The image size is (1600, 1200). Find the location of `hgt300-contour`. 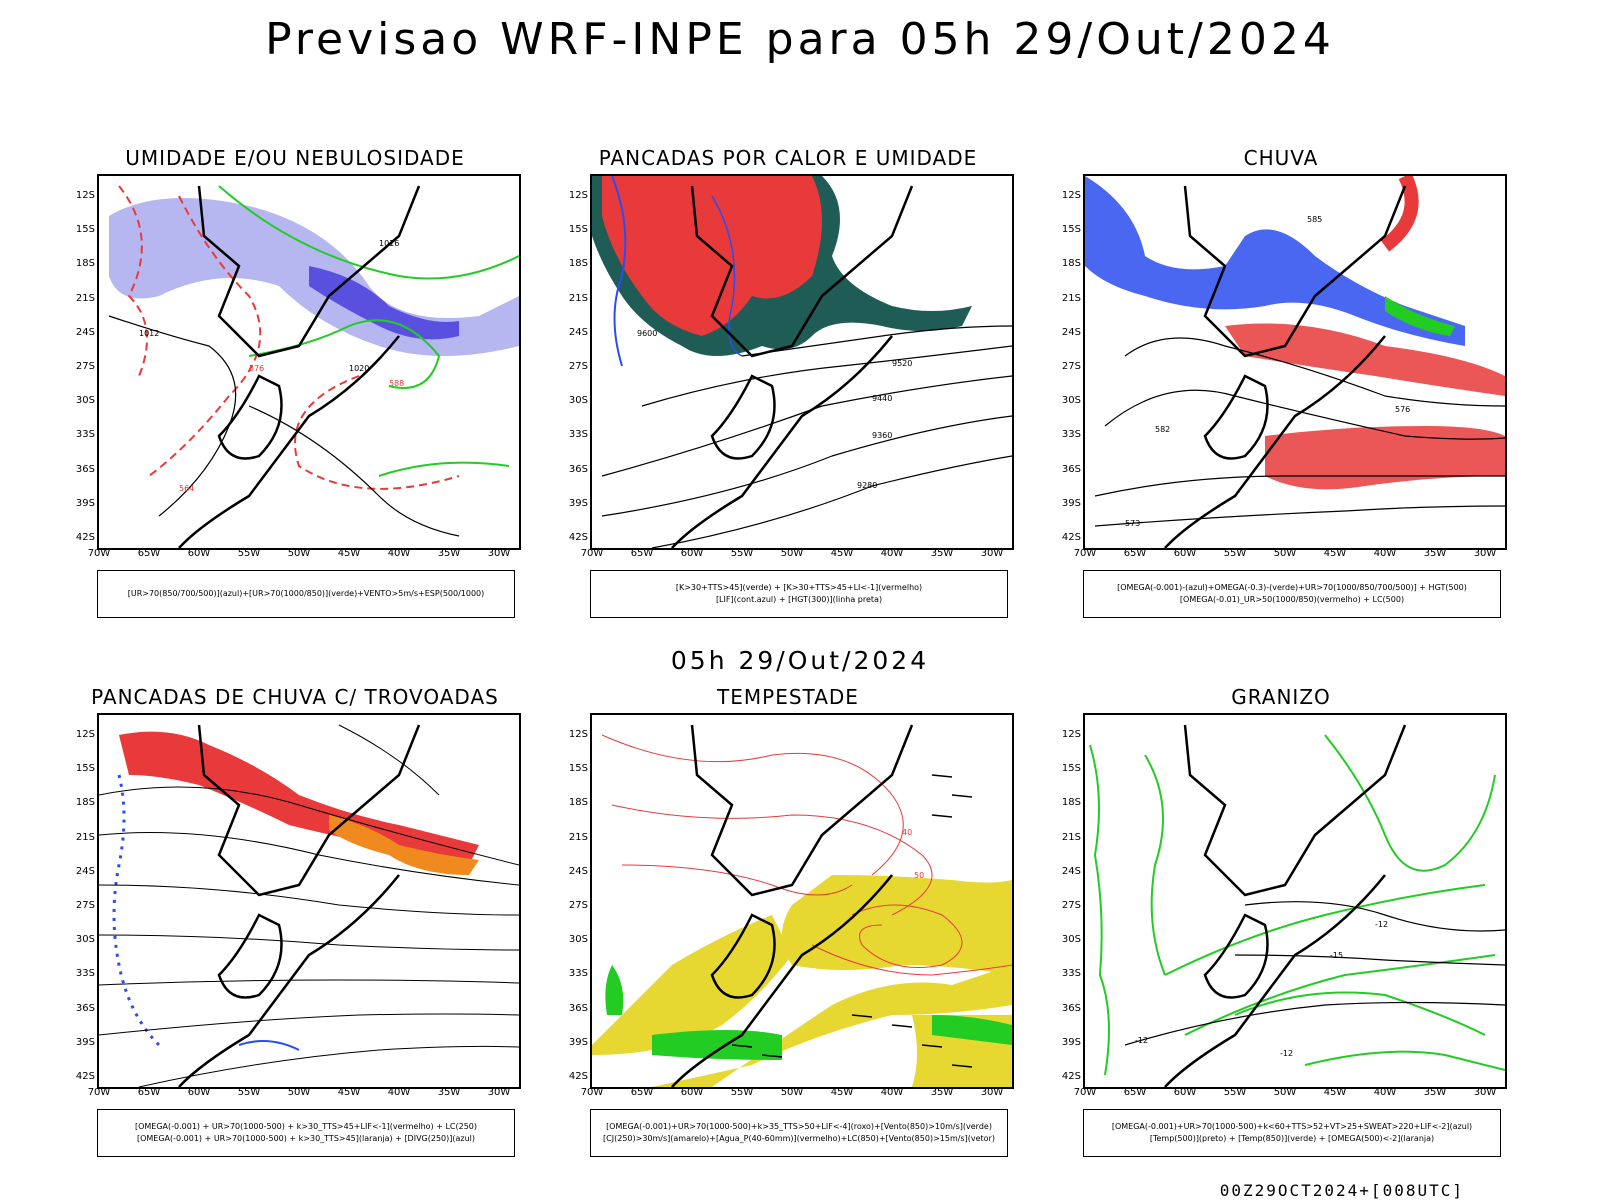

hgt300-contour is located at coordinates (806, 466).